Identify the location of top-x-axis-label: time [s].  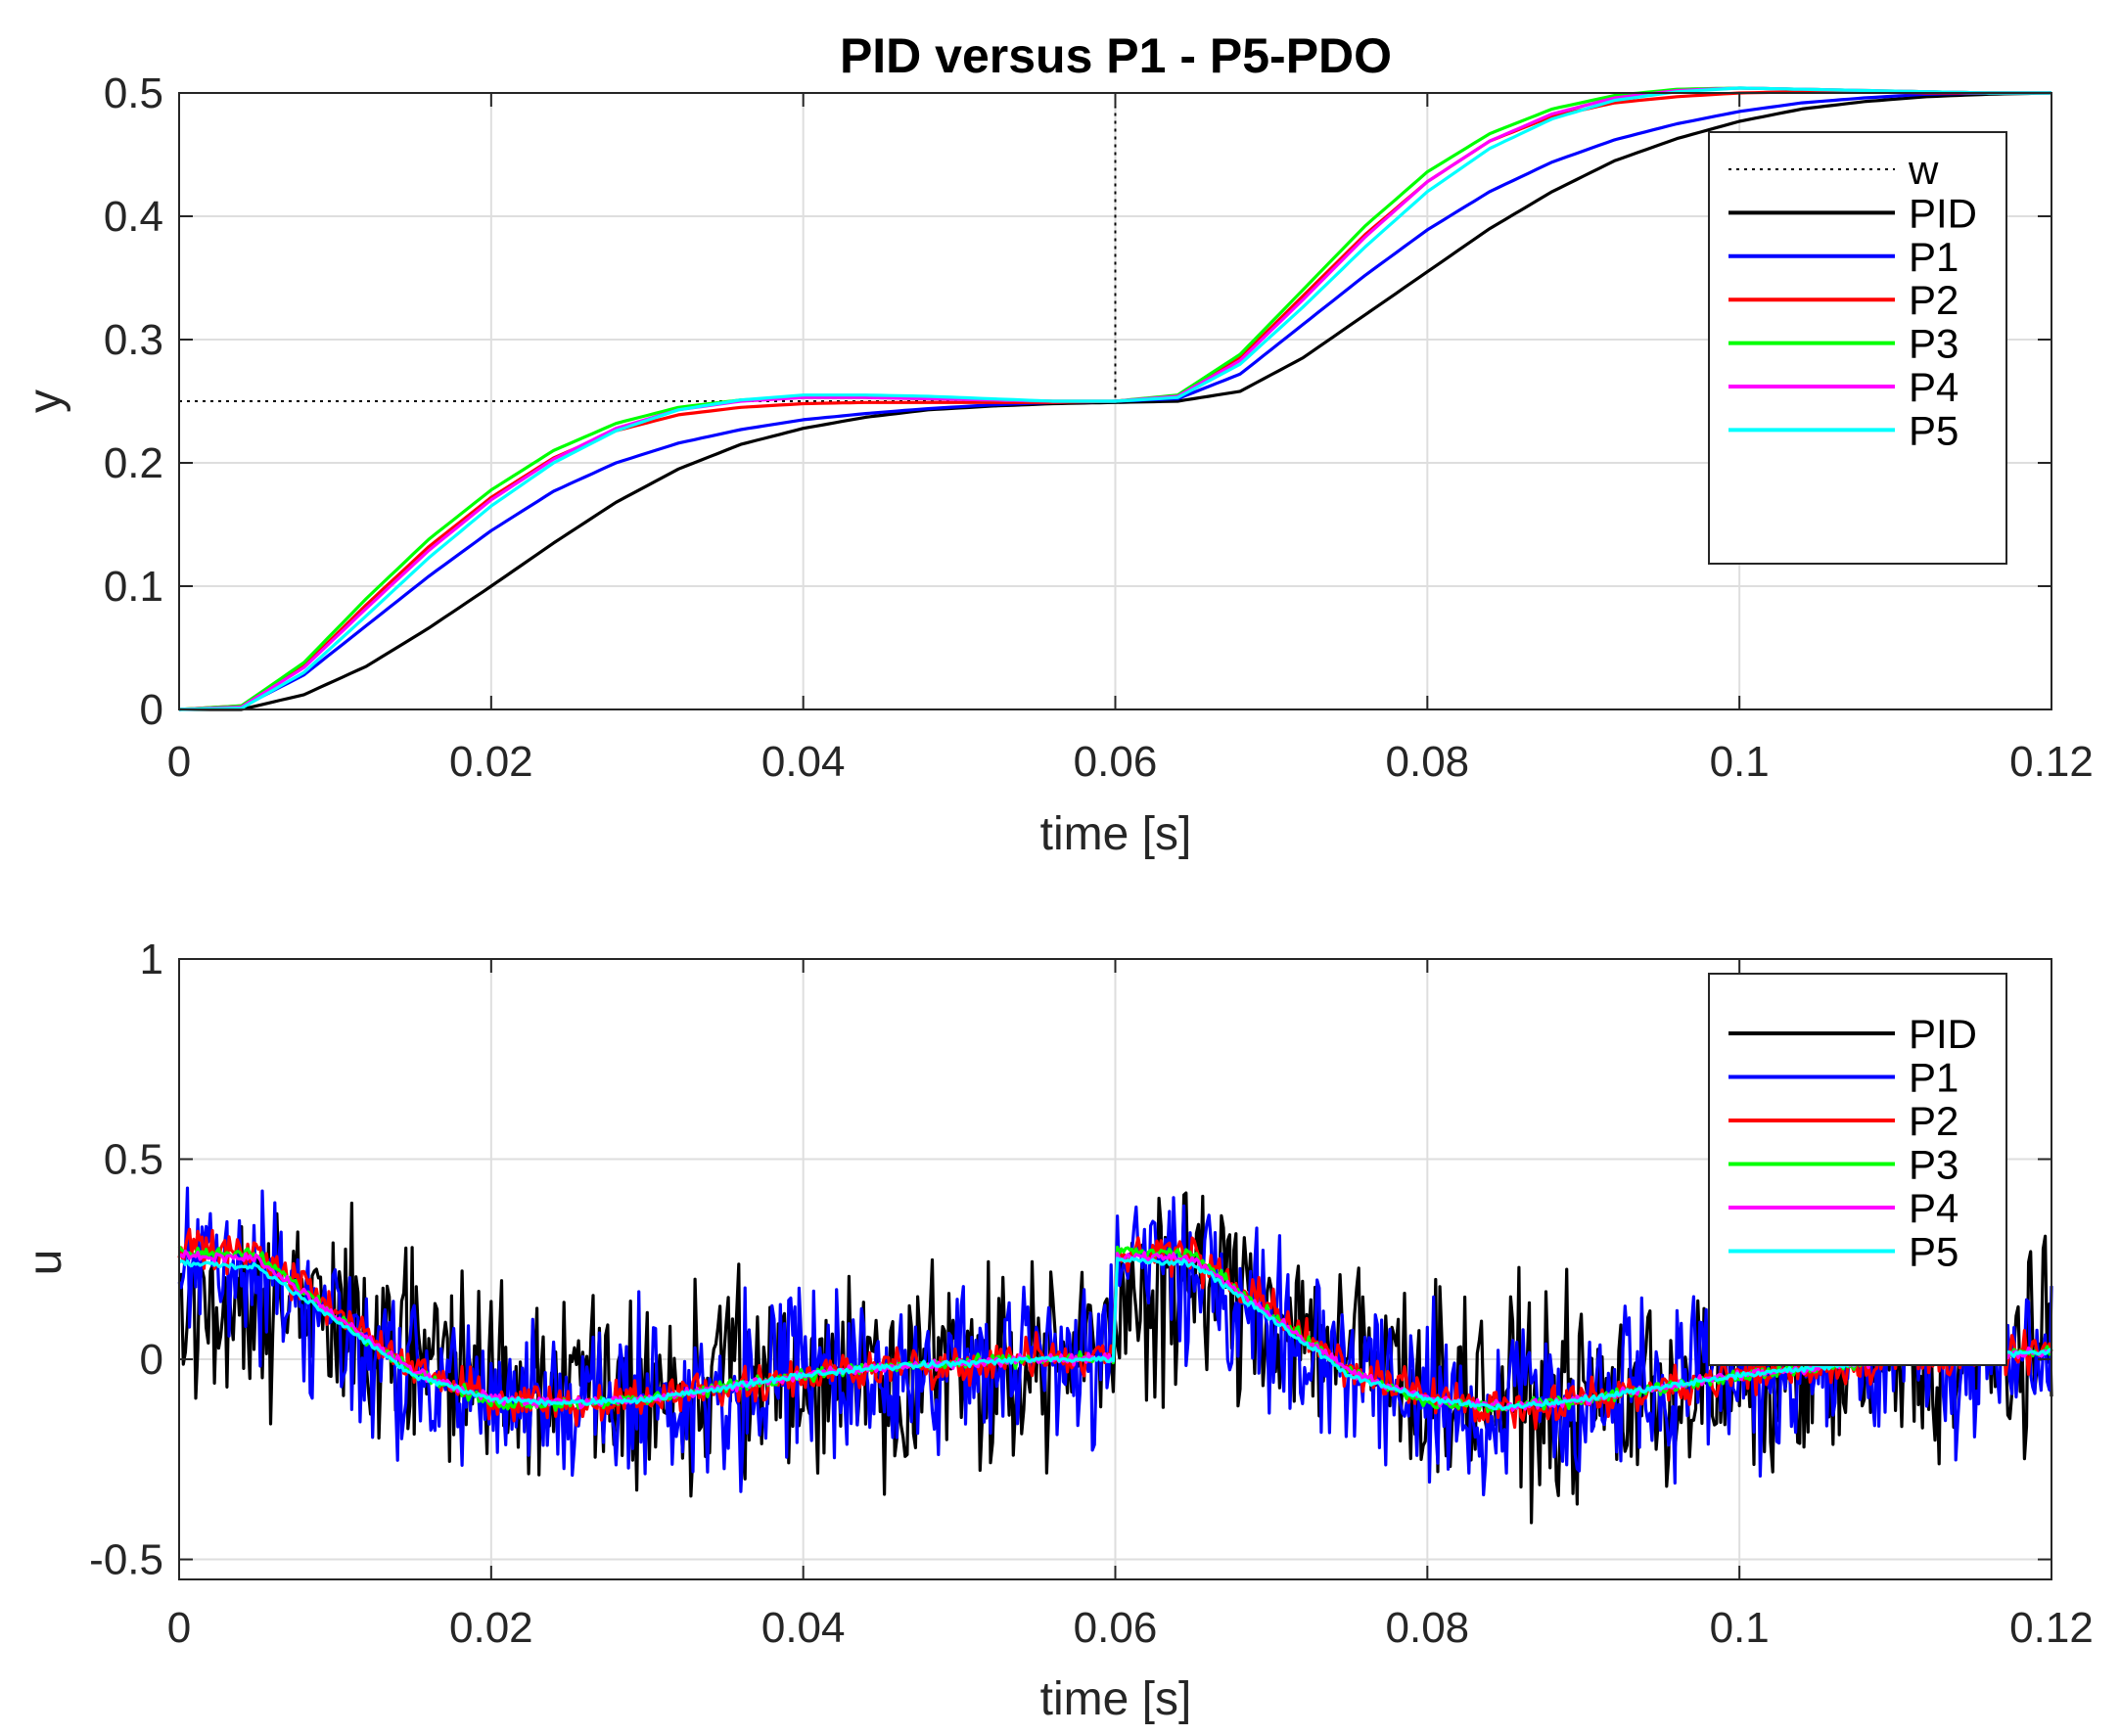
(1116, 834).